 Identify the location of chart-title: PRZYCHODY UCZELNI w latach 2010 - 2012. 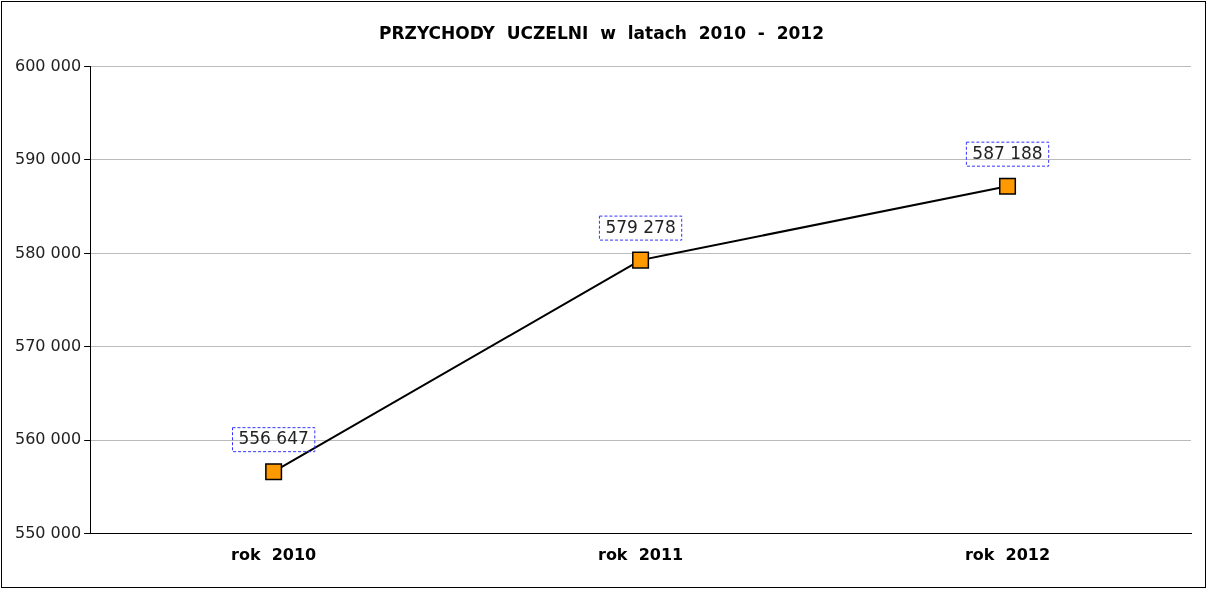
(601, 32).